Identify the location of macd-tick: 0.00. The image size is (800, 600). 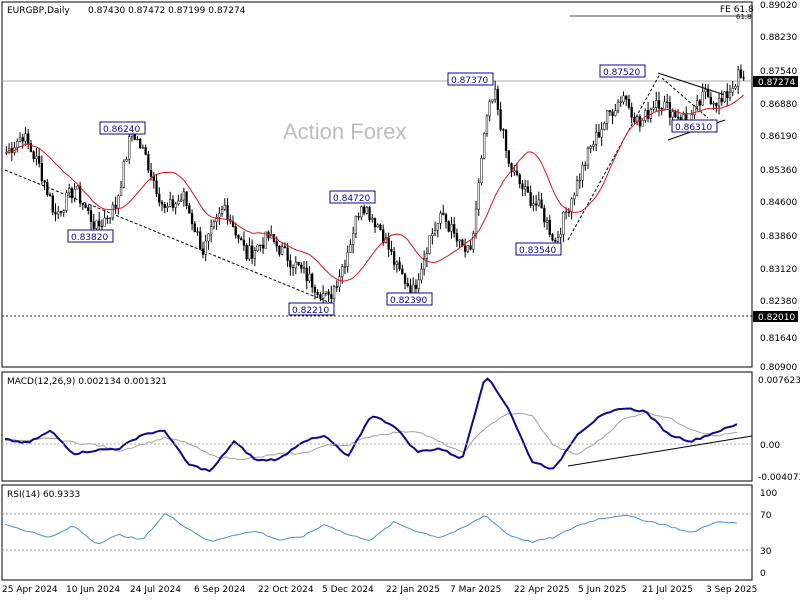
(770, 446).